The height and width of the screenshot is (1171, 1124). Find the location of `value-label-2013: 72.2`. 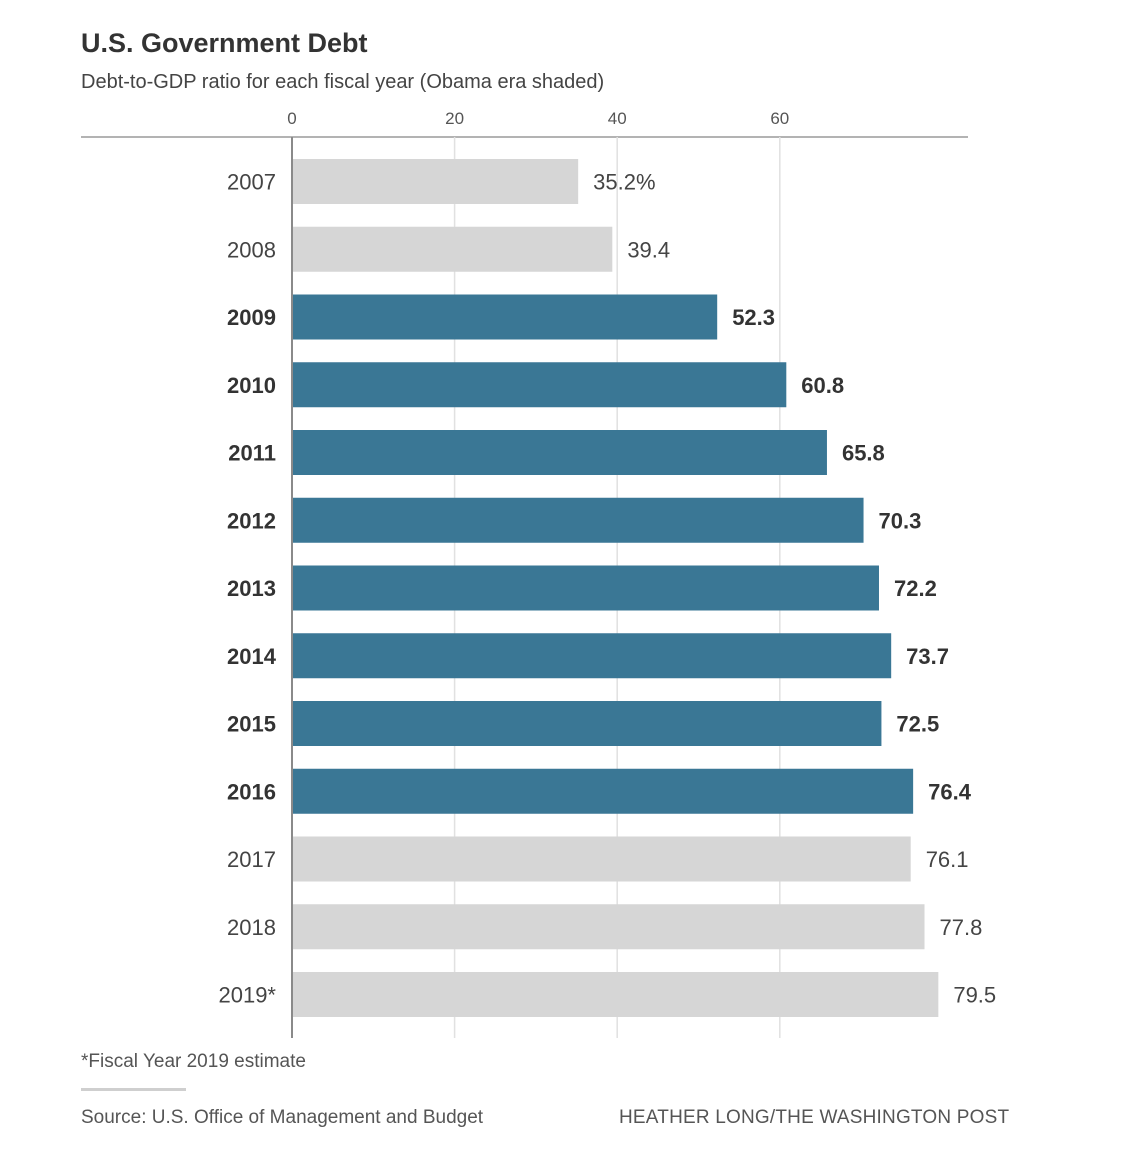

value-label-2013: 72.2 is located at coordinates (915, 588).